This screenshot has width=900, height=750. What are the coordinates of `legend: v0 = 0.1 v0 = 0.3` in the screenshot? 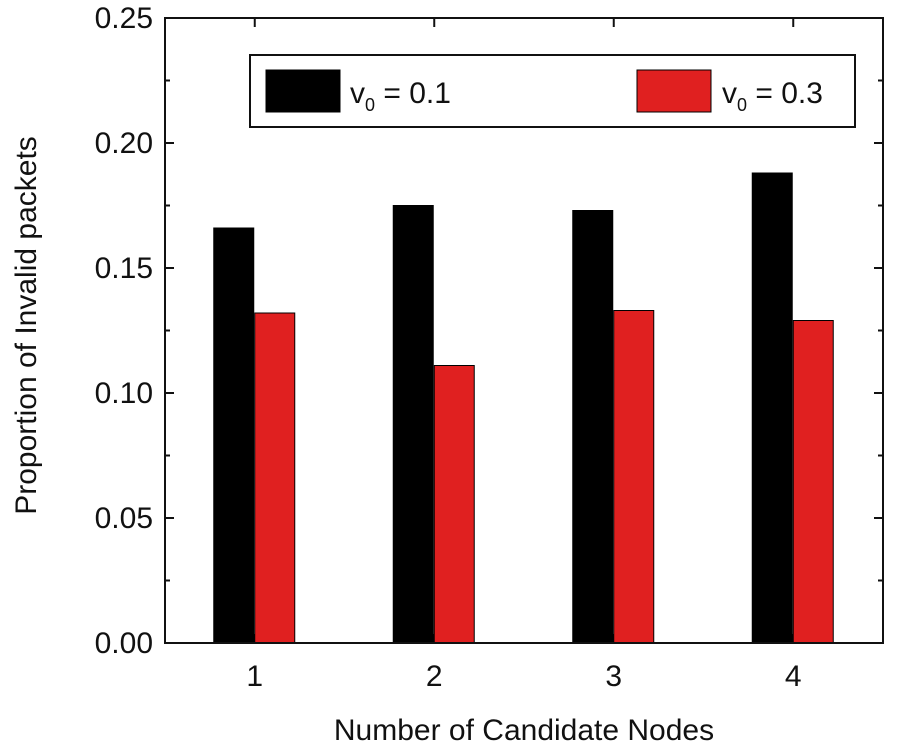 It's located at (552, 91).